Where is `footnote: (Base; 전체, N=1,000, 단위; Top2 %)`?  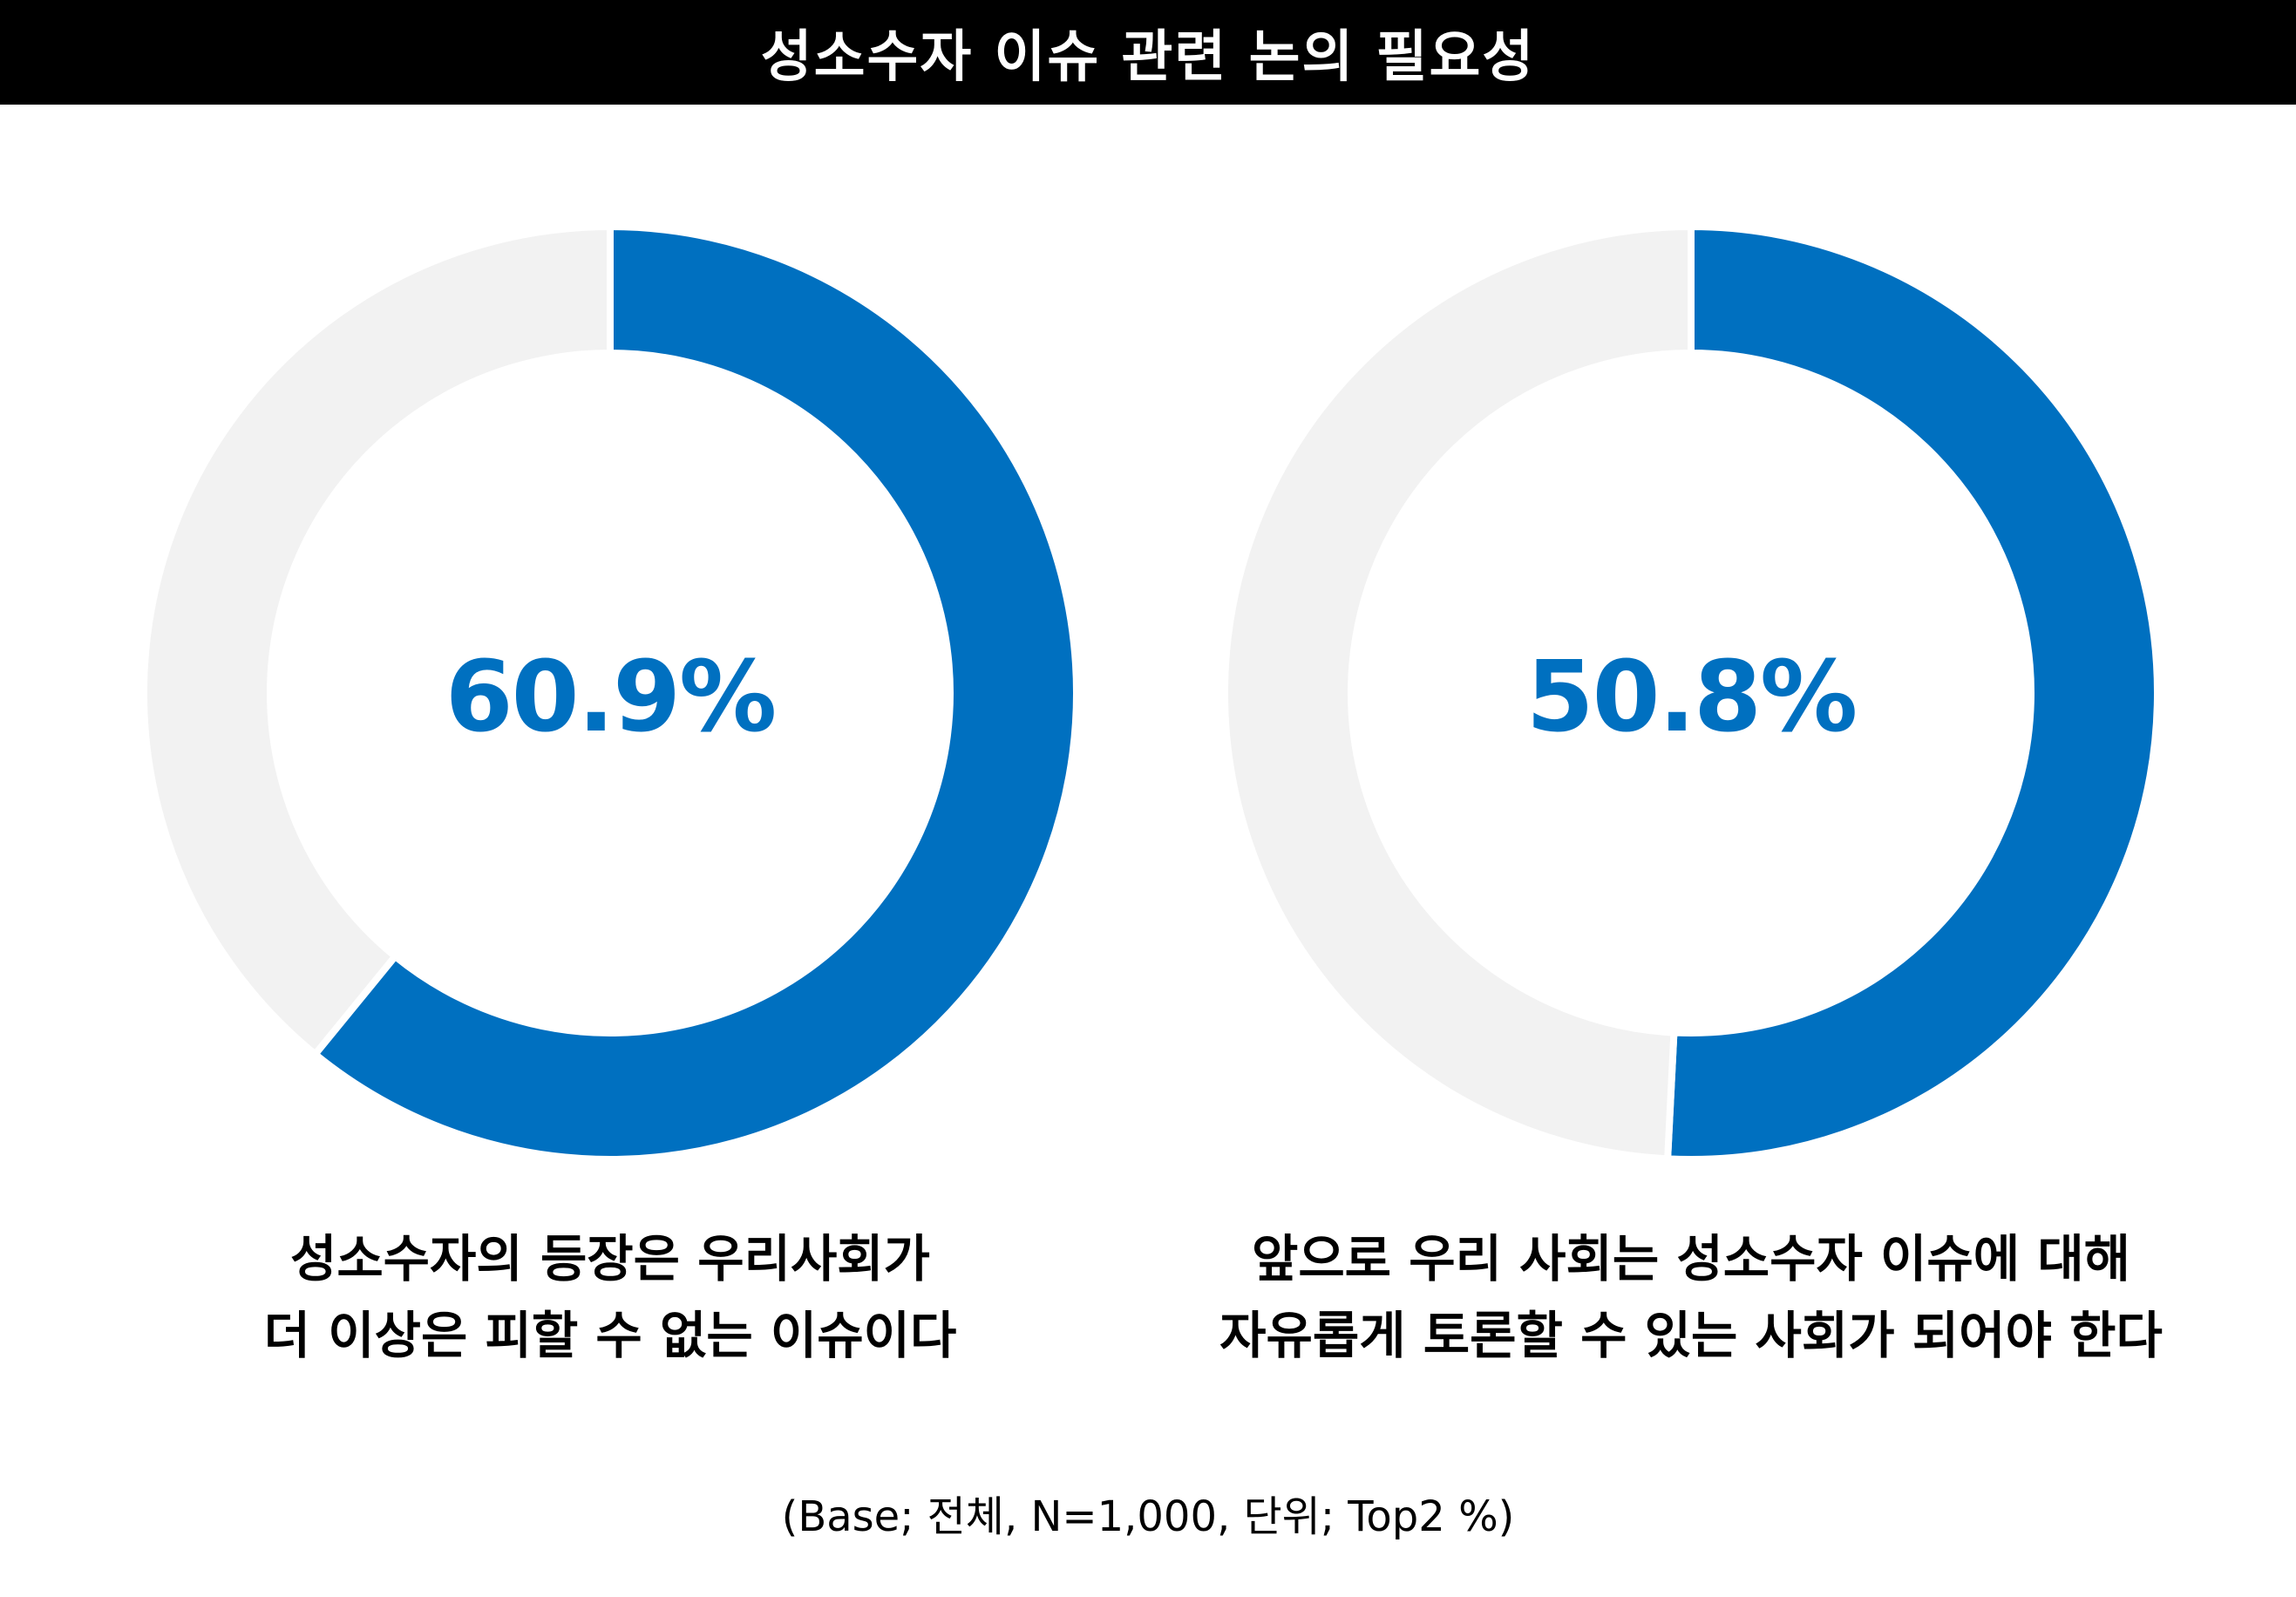
footnote: (Base; 전체, N=1,000, 단위; Top2 %) is located at coordinates (1148, 1516).